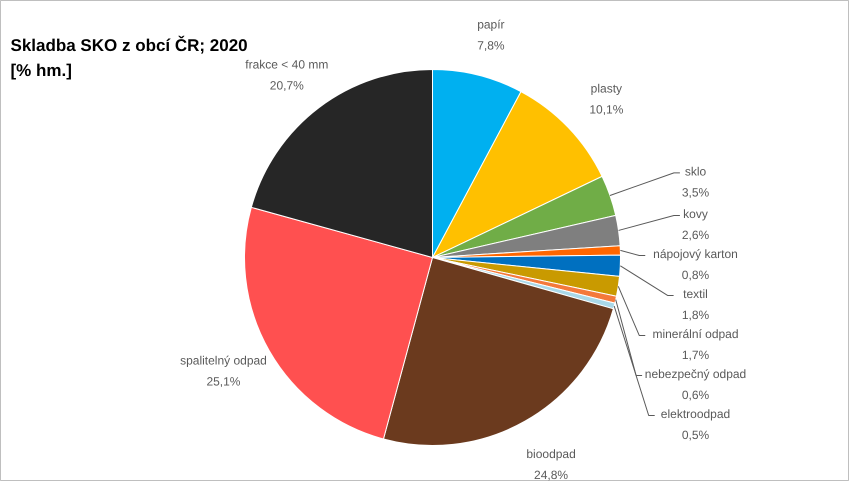 The image size is (849, 481). I want to click on slice-label: frakce < 40 mm, so click(286, 64).